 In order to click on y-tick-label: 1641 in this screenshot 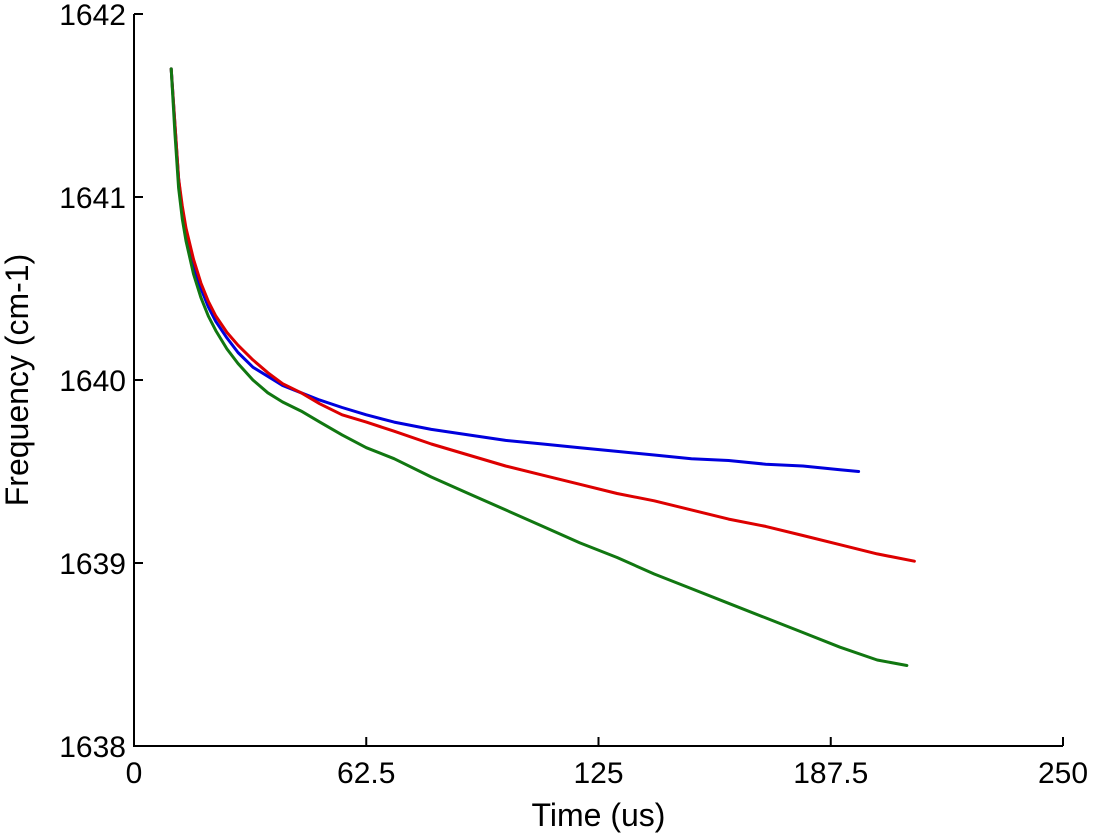, I will do `click(92, 198)`.